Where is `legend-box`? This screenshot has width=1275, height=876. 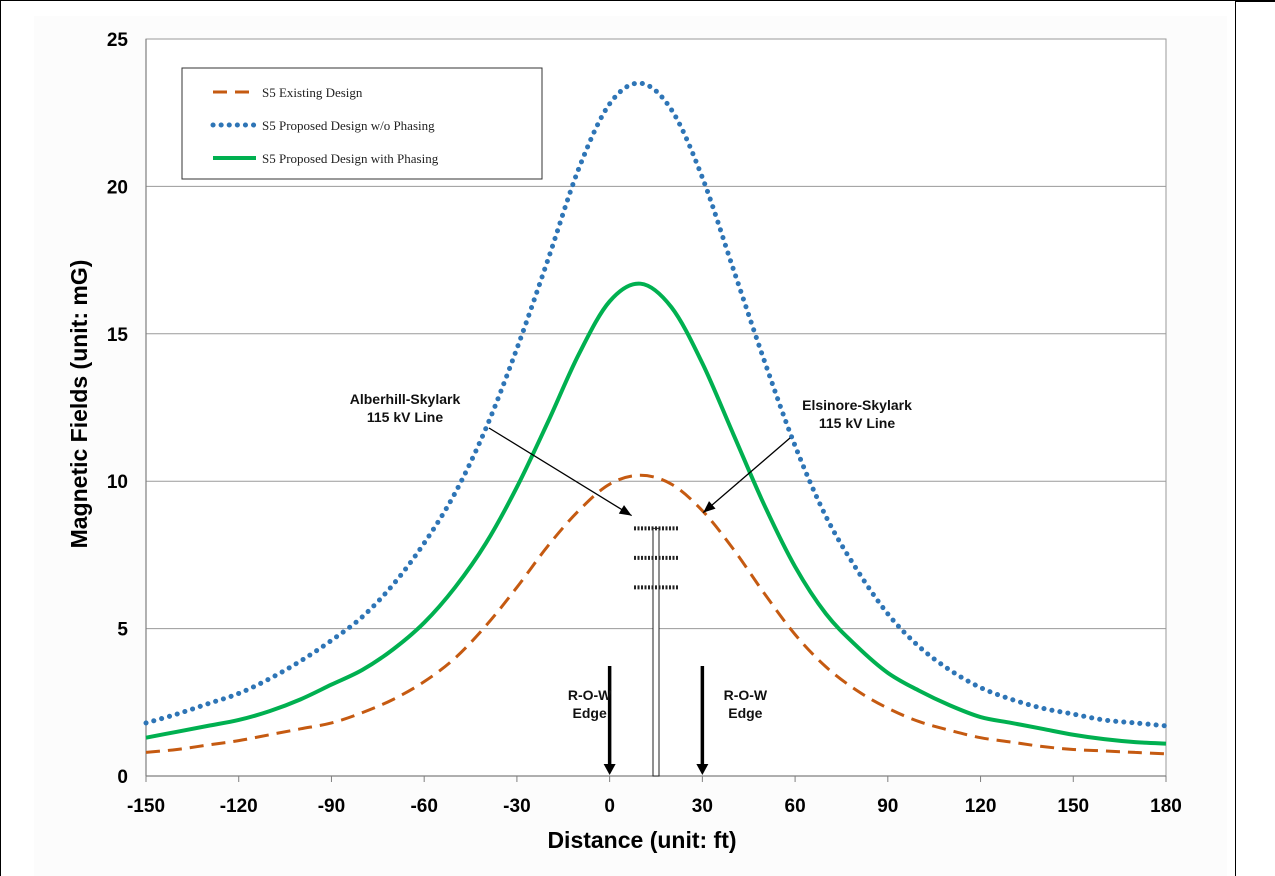 legend-box is located at coordinates (362, 123).